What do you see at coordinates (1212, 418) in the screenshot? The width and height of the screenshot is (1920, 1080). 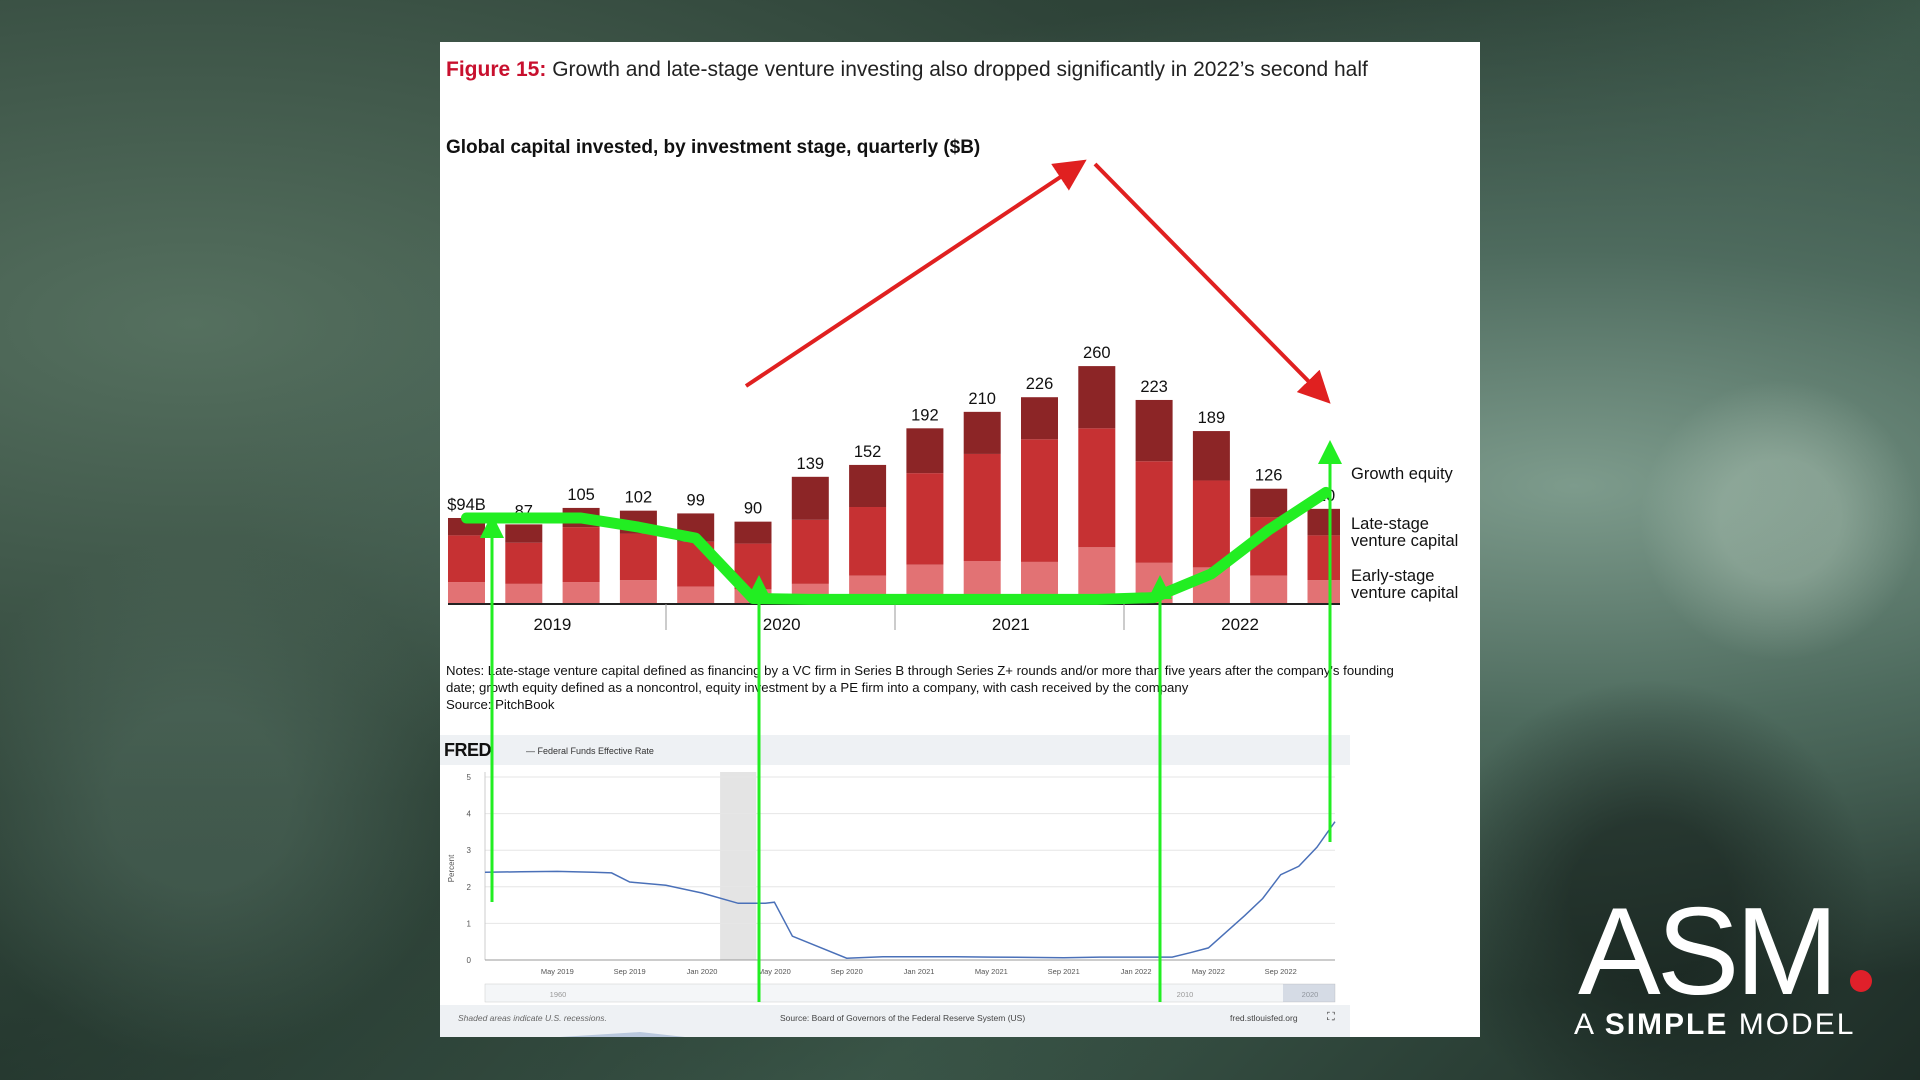 I see `bar-total-label-13: 189` at bounding box center [1212, 418].